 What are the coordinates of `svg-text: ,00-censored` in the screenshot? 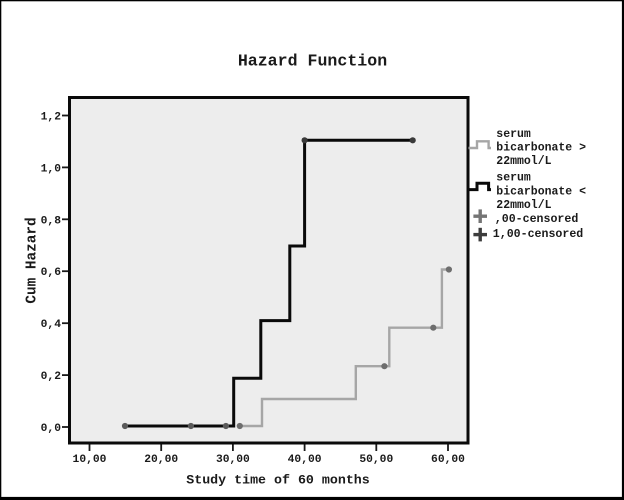 It's located at (537, 219).